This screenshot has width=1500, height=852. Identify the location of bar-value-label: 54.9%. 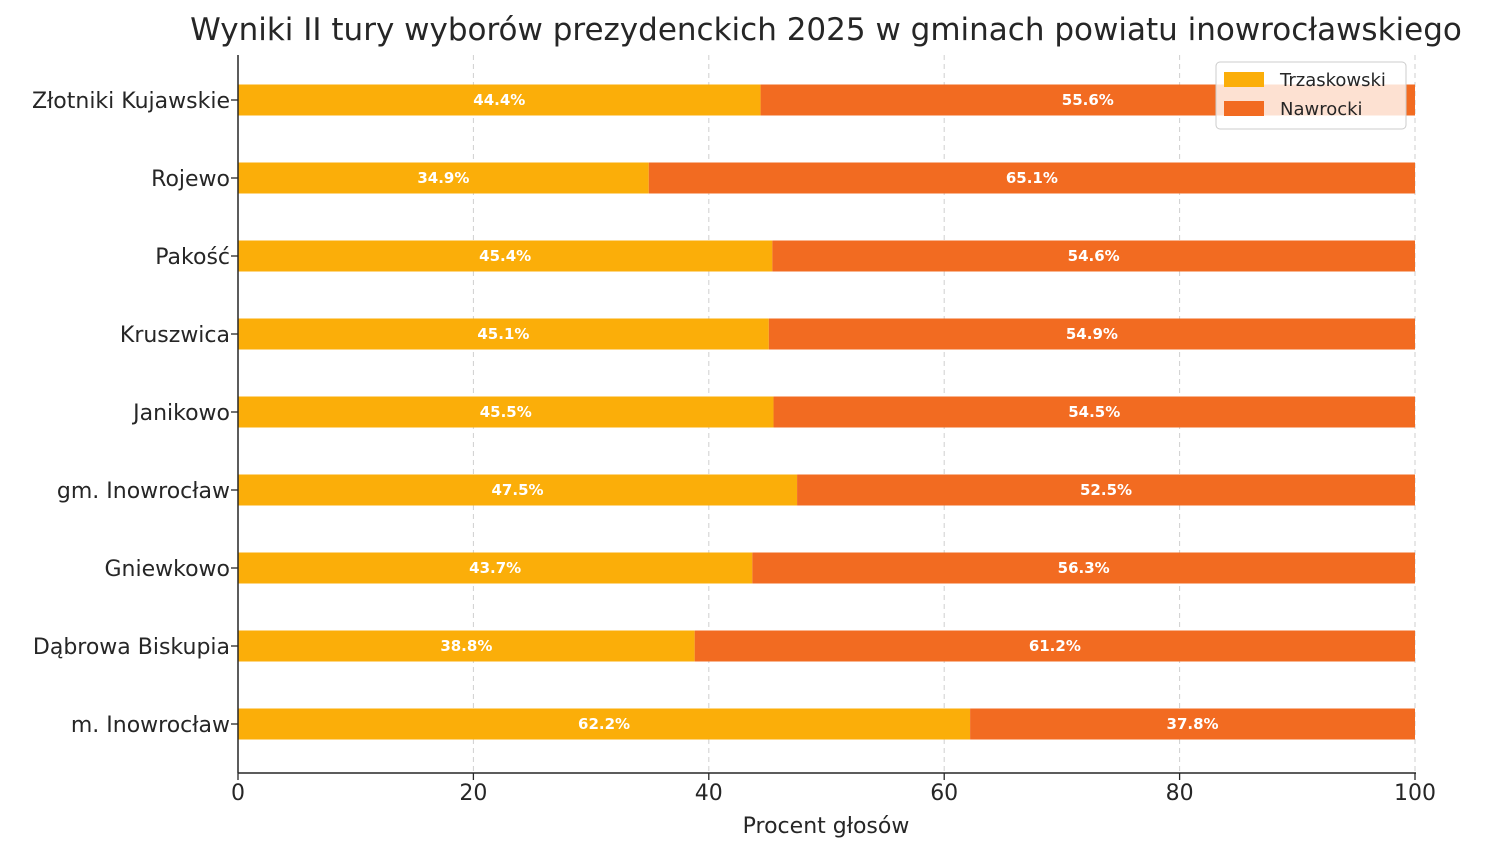
(1092, 334).